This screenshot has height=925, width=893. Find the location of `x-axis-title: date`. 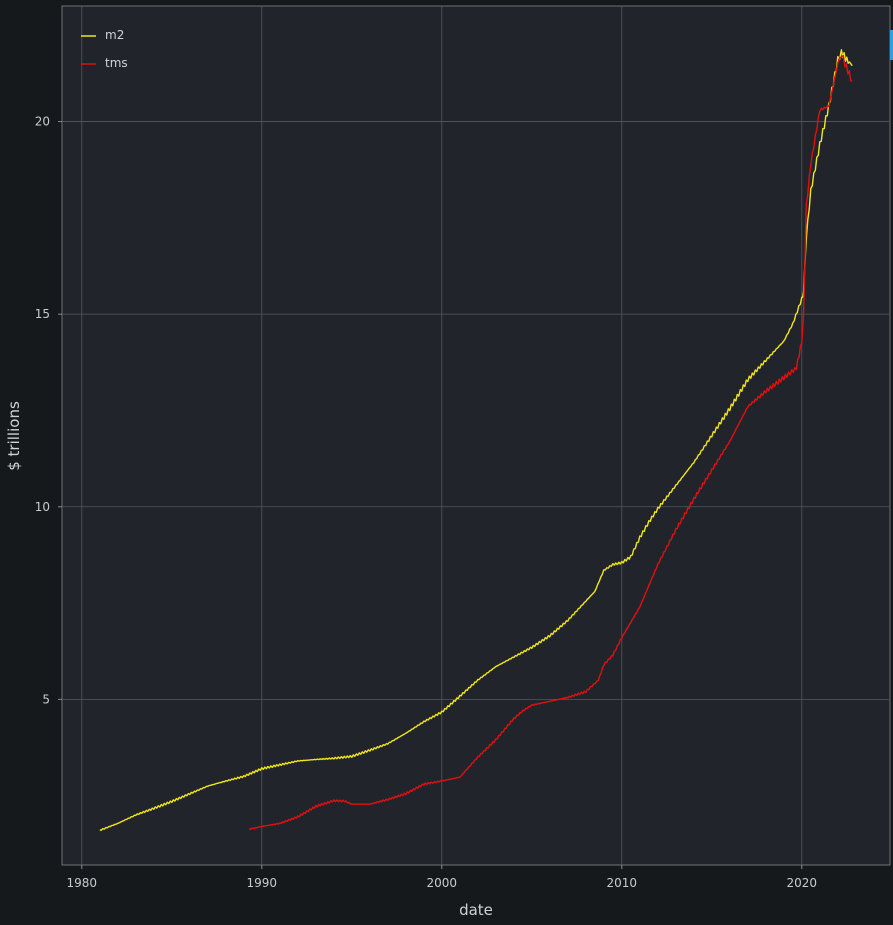

x-axis-title: date is located at coordinates (476, 910).